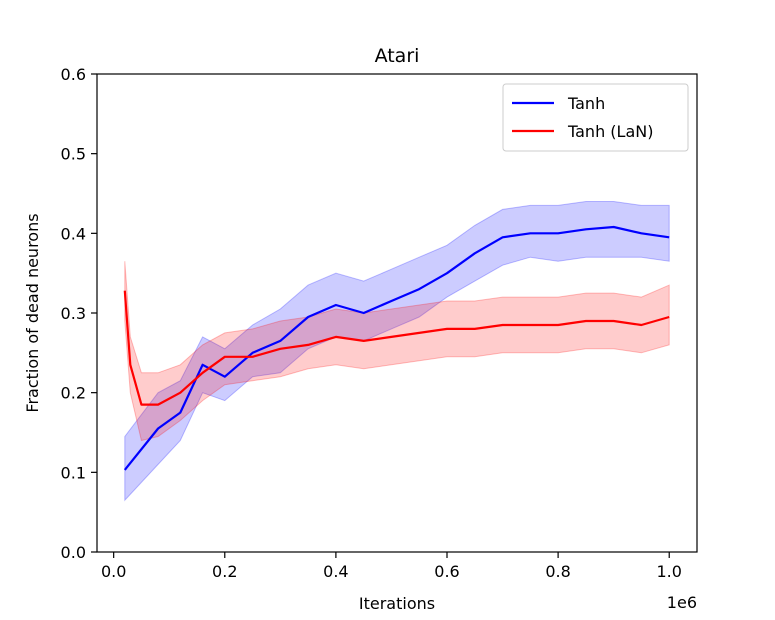  I want to click on y-tick-label: 0.6, so click(73, 74).